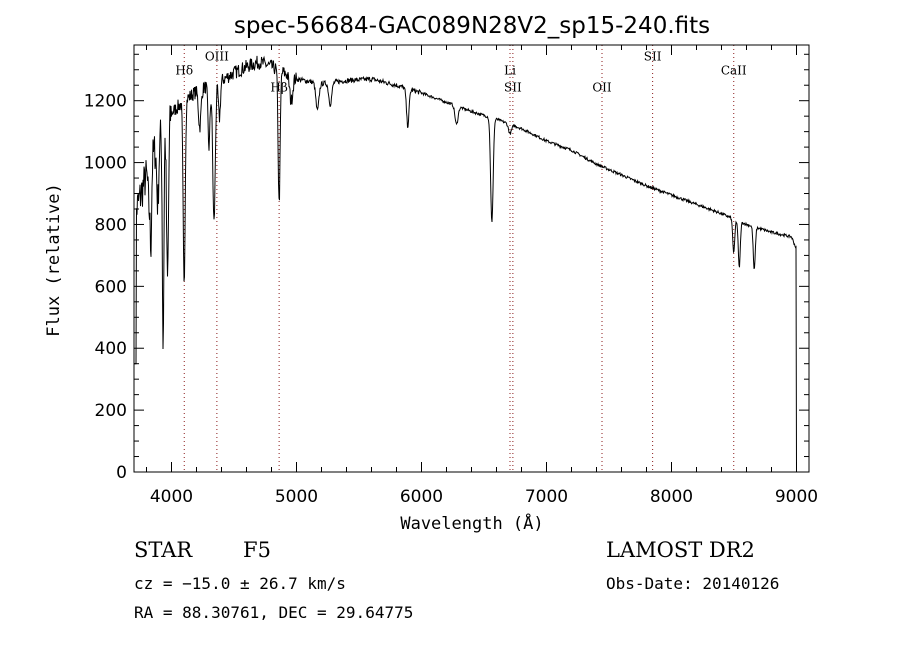 The image size is (900, 649). What do you see at coordinates (274, 612) in the screenshot?
I see `ra-dec-coordinates: RA = 88.30761, DEC = 29.64775` at bounding box center [274, 612].